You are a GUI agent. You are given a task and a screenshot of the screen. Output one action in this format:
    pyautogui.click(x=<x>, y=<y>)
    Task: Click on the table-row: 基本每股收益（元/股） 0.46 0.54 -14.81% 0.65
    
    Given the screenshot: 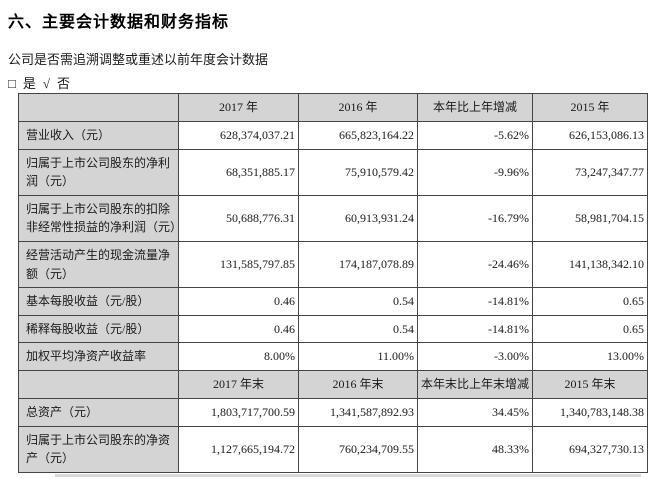 What is the action you would take?
    pyautogui.click(x=333, y=301)
    